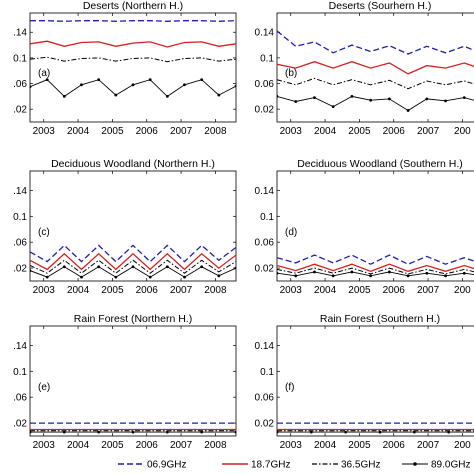 The height and width of the screenshot is (474, 474). What do you see at coordinates (360, 465) in the screenshot?
I see `legend-label: 36.5GHz` at bounding box center [360, 465].